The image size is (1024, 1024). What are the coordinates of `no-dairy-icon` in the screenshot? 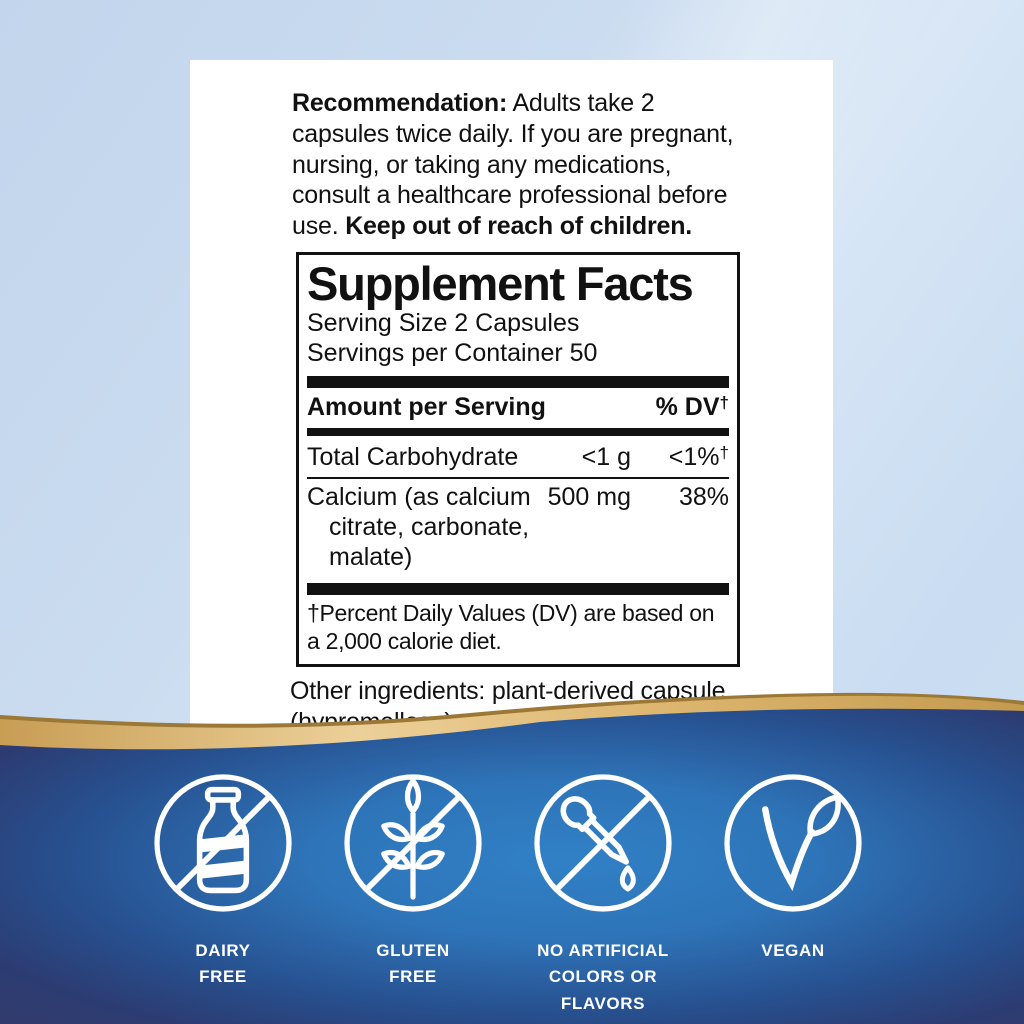 It's located at (223, 843).